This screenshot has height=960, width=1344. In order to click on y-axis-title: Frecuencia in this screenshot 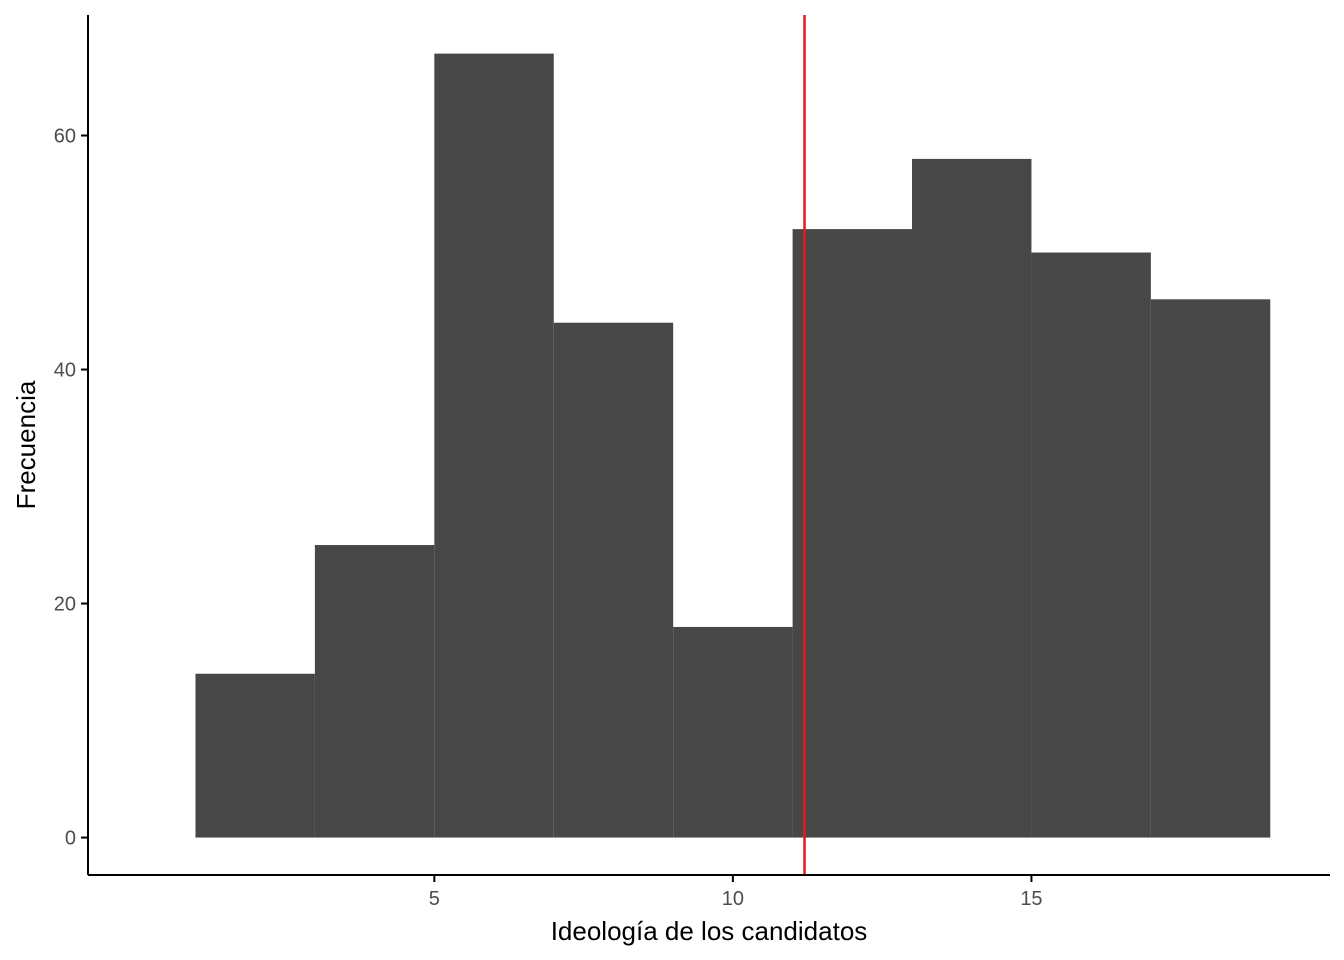, I will do `click(26, 444)`.